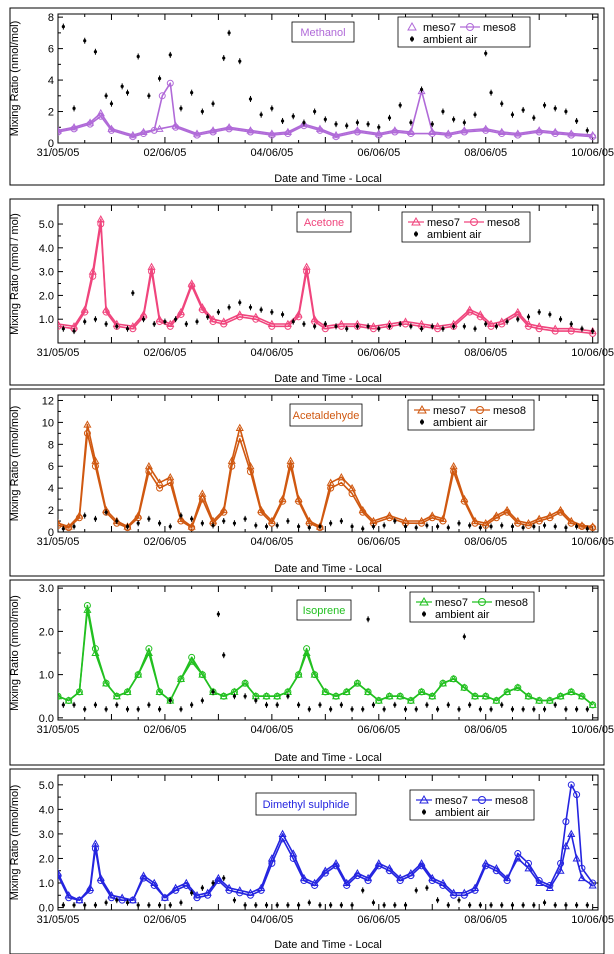 The height and width of the screenshot is (954, 614). Describe the element at coordinates (466, 227) in the screenshot. I see `acetone-legend: meso7 meso8 ambient air` at that location.